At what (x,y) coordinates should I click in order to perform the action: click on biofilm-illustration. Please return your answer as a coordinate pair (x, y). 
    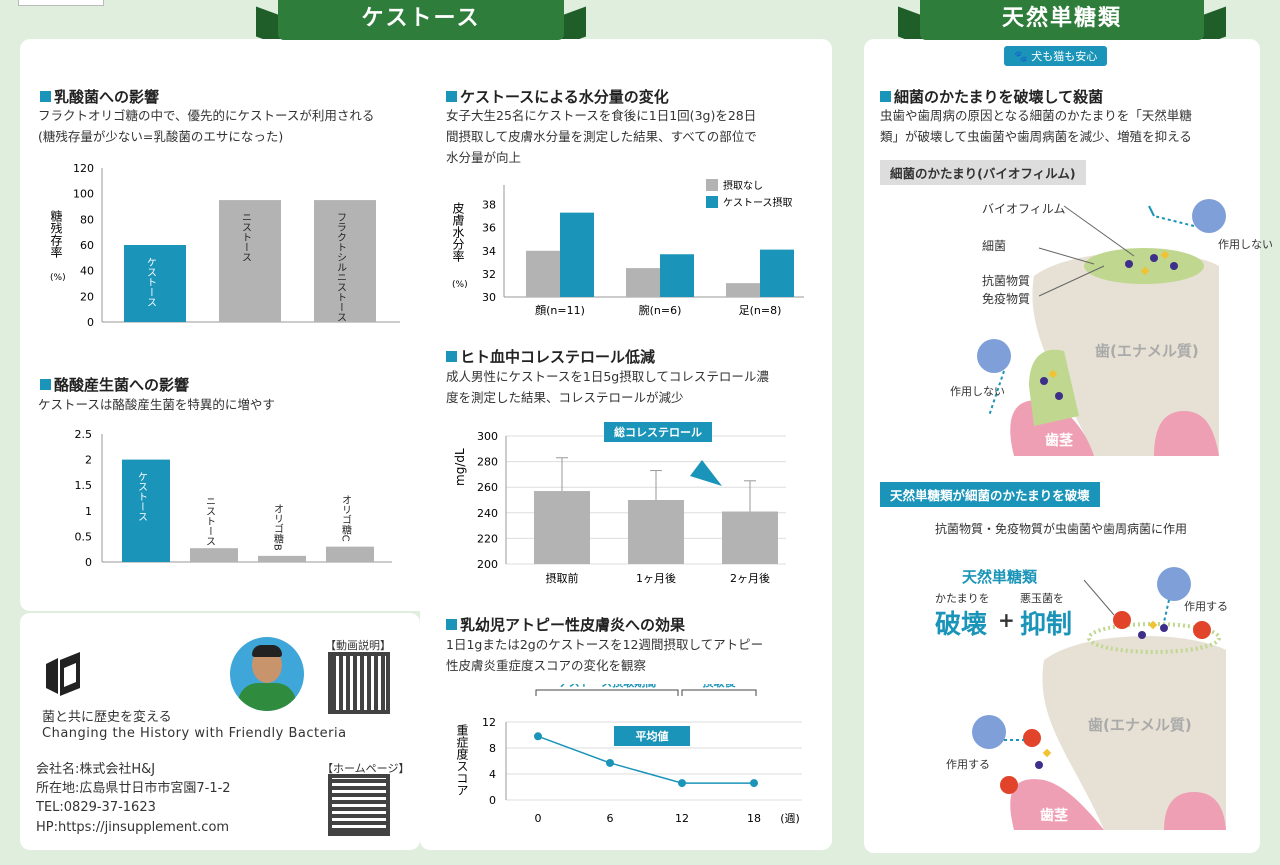
    Looking at the image, I should click on (1101, 327).